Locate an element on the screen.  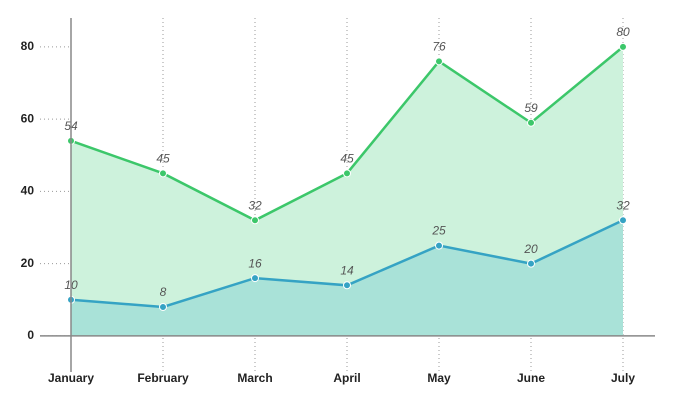
value-label: 20 is located at coordinates (530, 249).